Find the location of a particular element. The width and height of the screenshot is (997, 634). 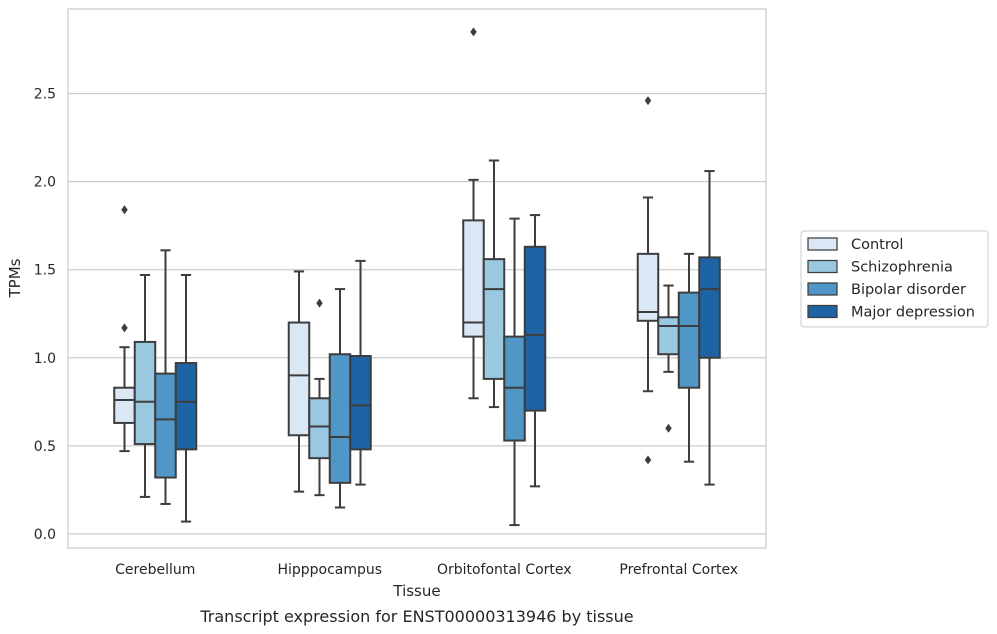

y-tick-label: 0.0 is located at coordinates (45, 535).